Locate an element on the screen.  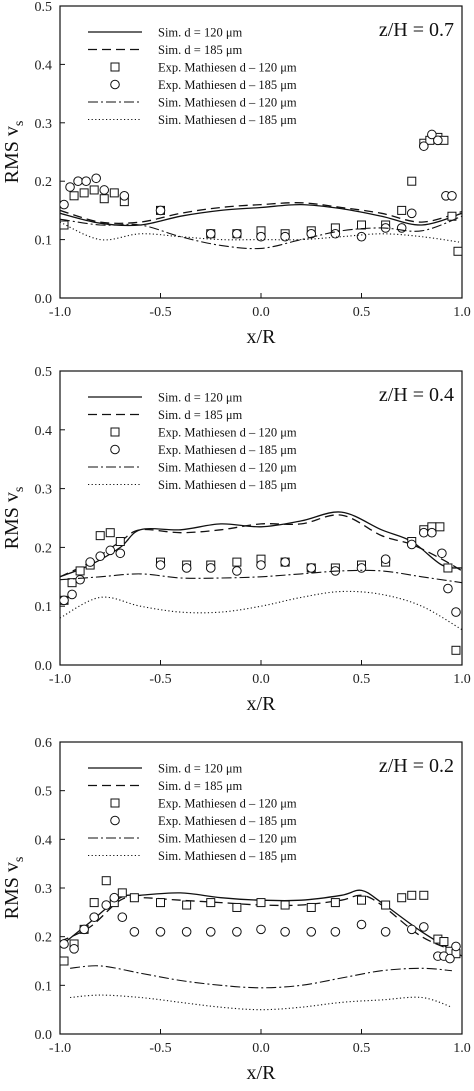
series-line-dash-dot is located at coordinates (261, 232).